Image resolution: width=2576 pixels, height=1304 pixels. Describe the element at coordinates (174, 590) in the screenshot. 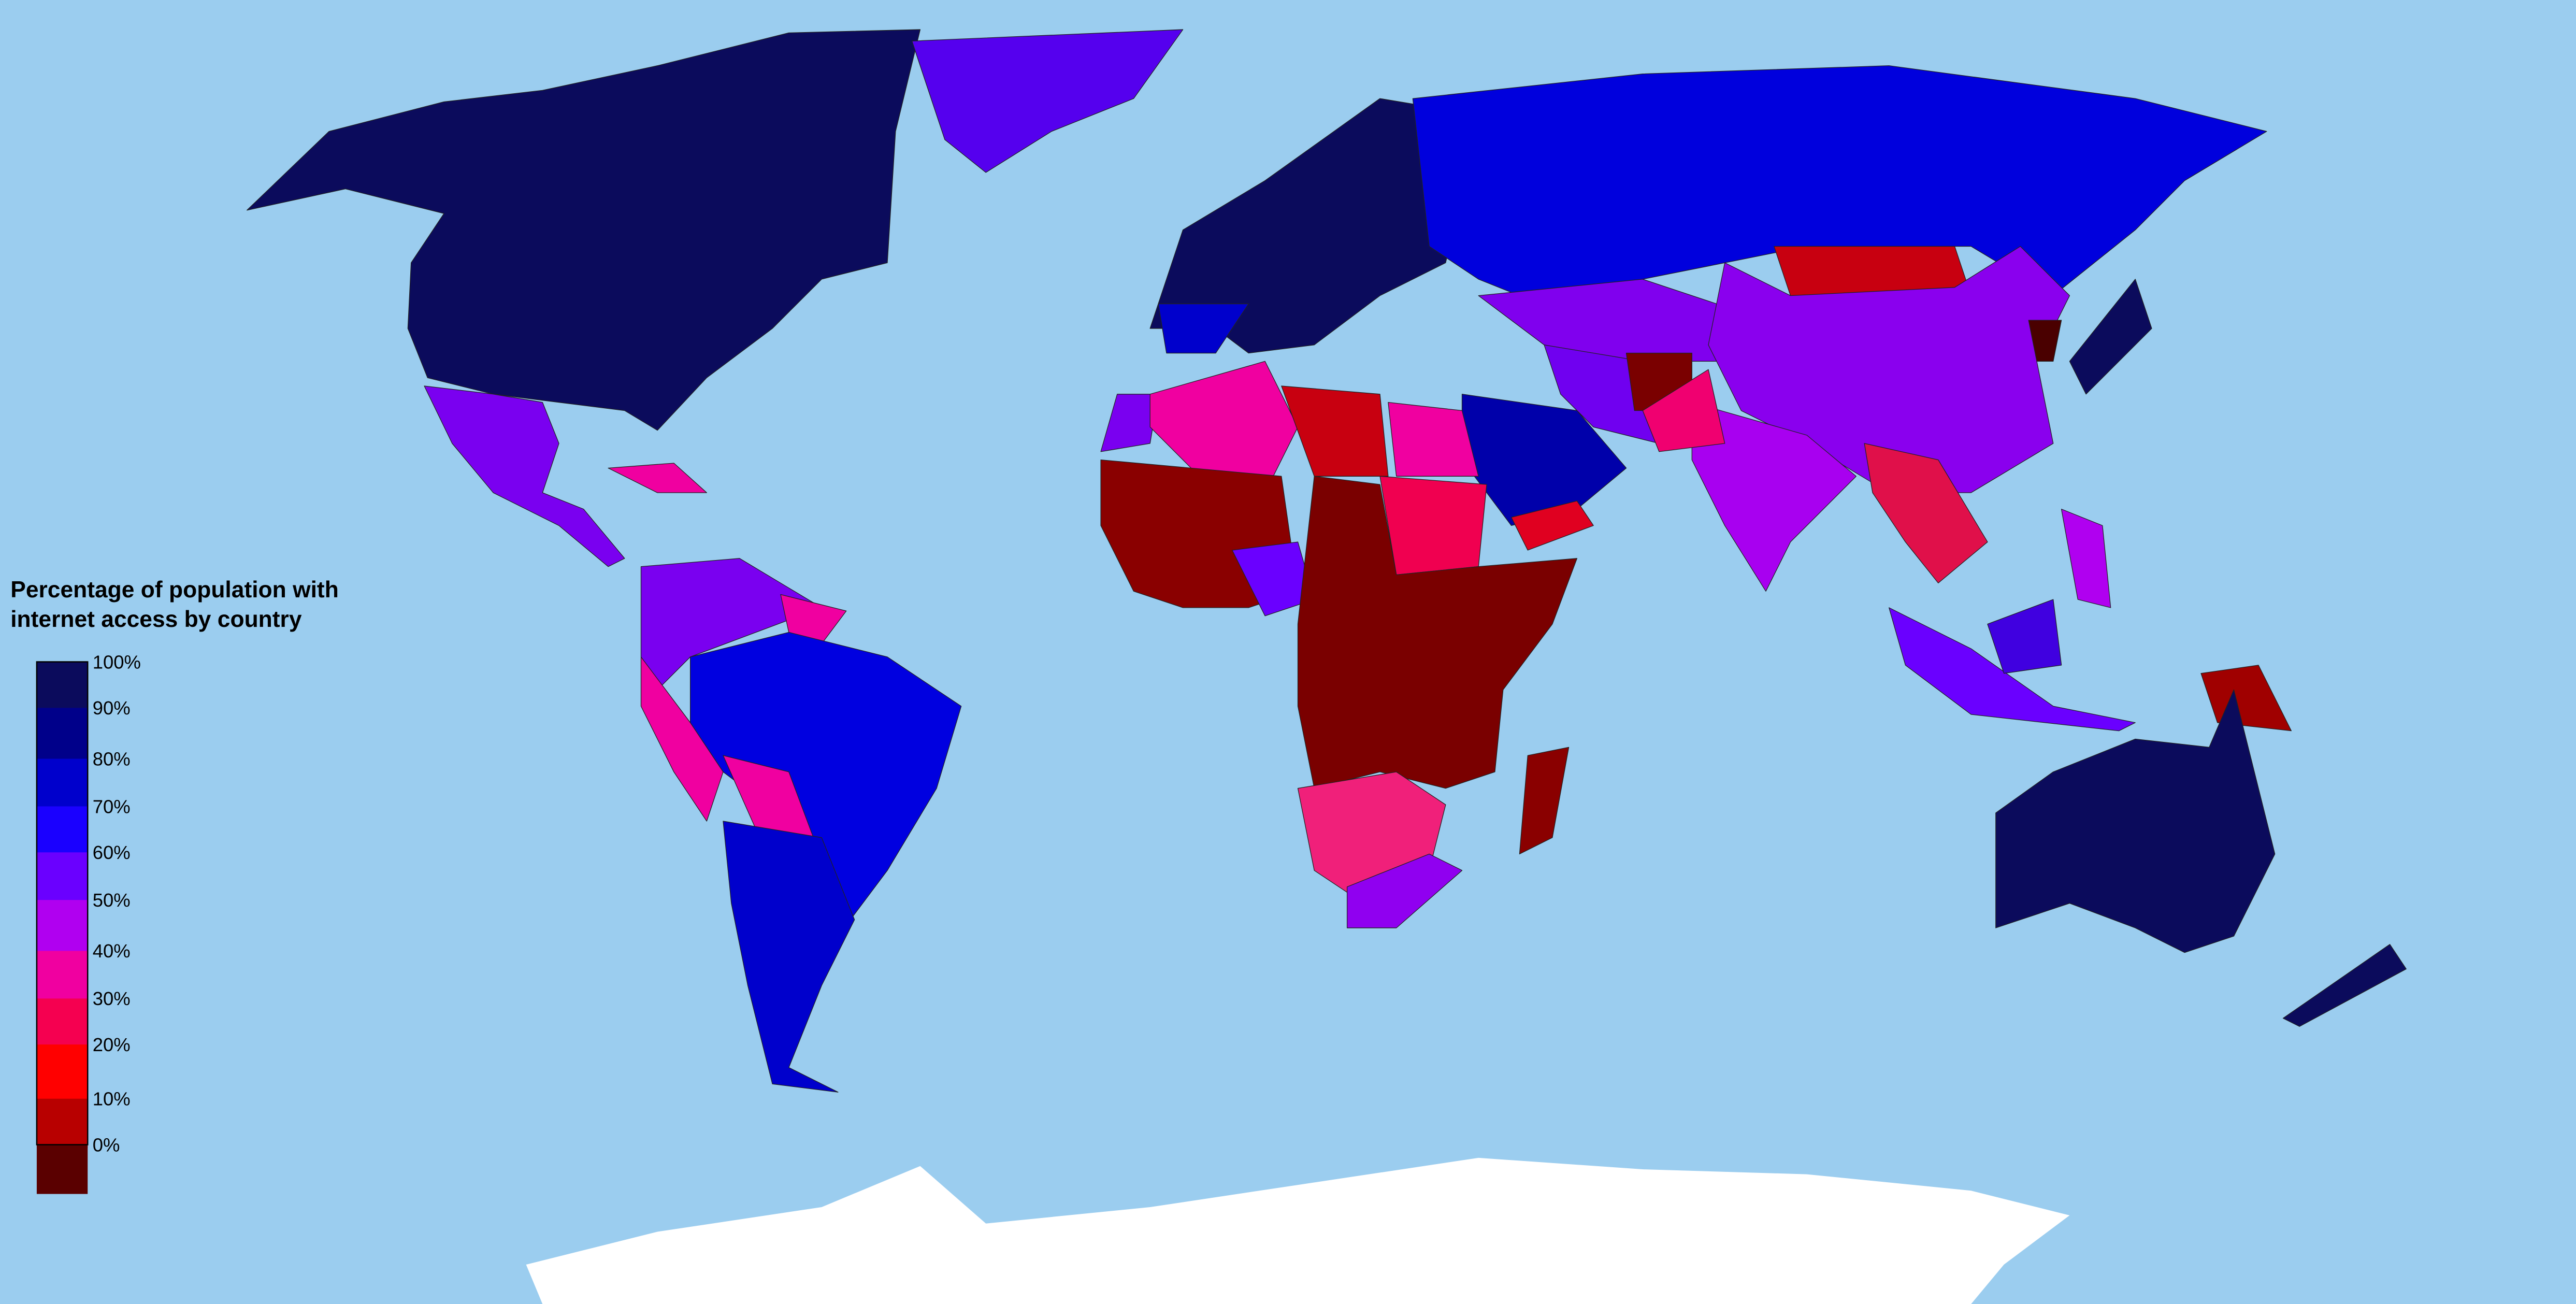

I see `legend-title: Percentage of population with` at that location.